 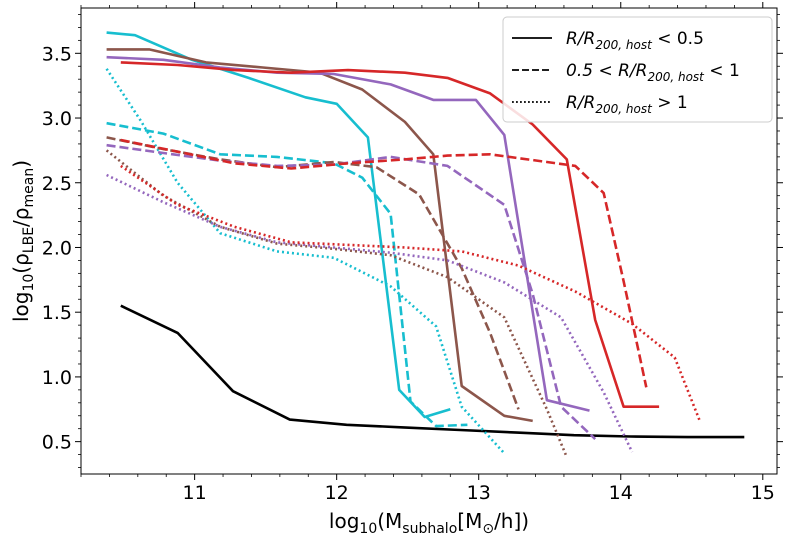 I want to click on x-tick-label: 11, so click(x=195, y=493).